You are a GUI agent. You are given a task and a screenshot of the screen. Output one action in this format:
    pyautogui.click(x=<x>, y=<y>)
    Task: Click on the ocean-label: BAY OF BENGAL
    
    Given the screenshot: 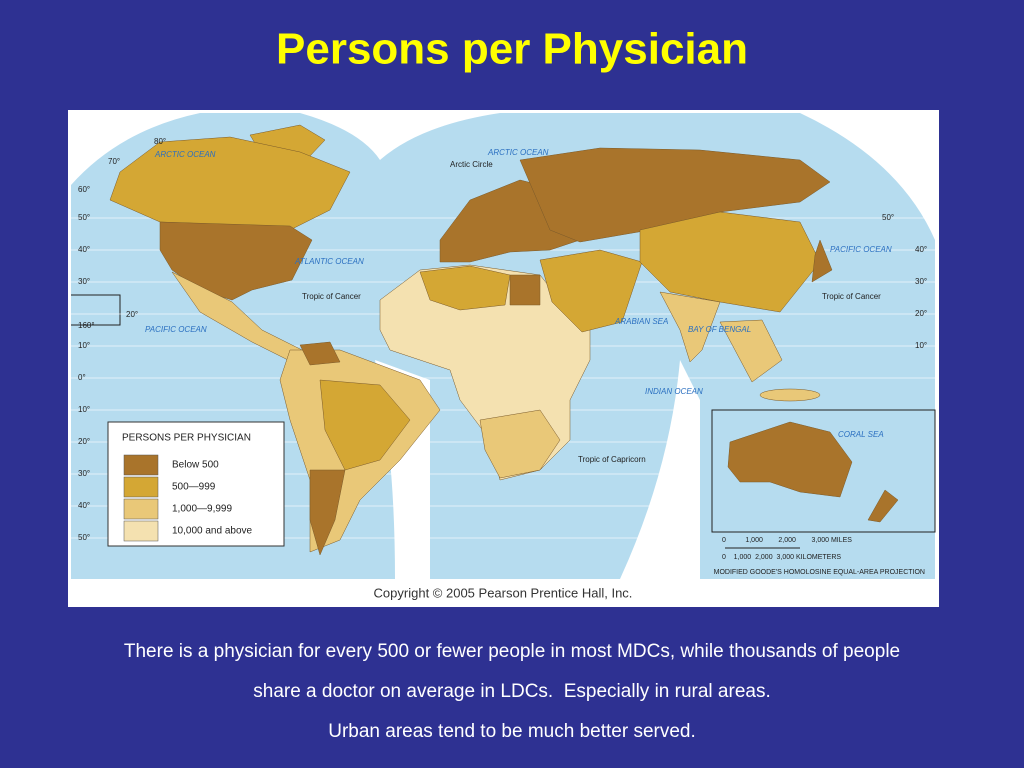 What is the action you would take?
    pyautogui.click(x=719, y=329)
    